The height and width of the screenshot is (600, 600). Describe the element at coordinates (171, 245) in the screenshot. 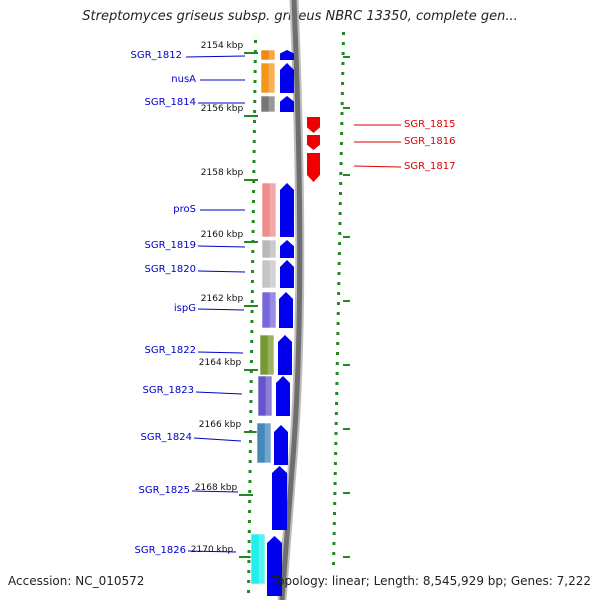

I see `gene-label: SGR_1819` at that location.